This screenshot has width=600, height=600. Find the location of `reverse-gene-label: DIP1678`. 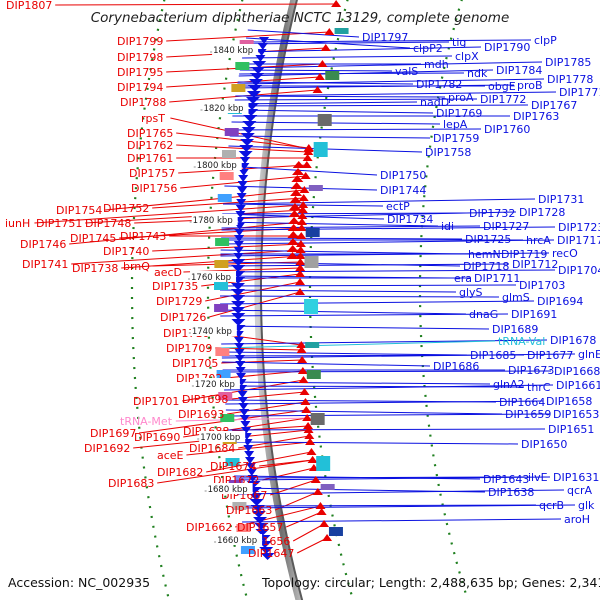

reverse-gene-label: DIP1678 is located at coordinates (573, 340).